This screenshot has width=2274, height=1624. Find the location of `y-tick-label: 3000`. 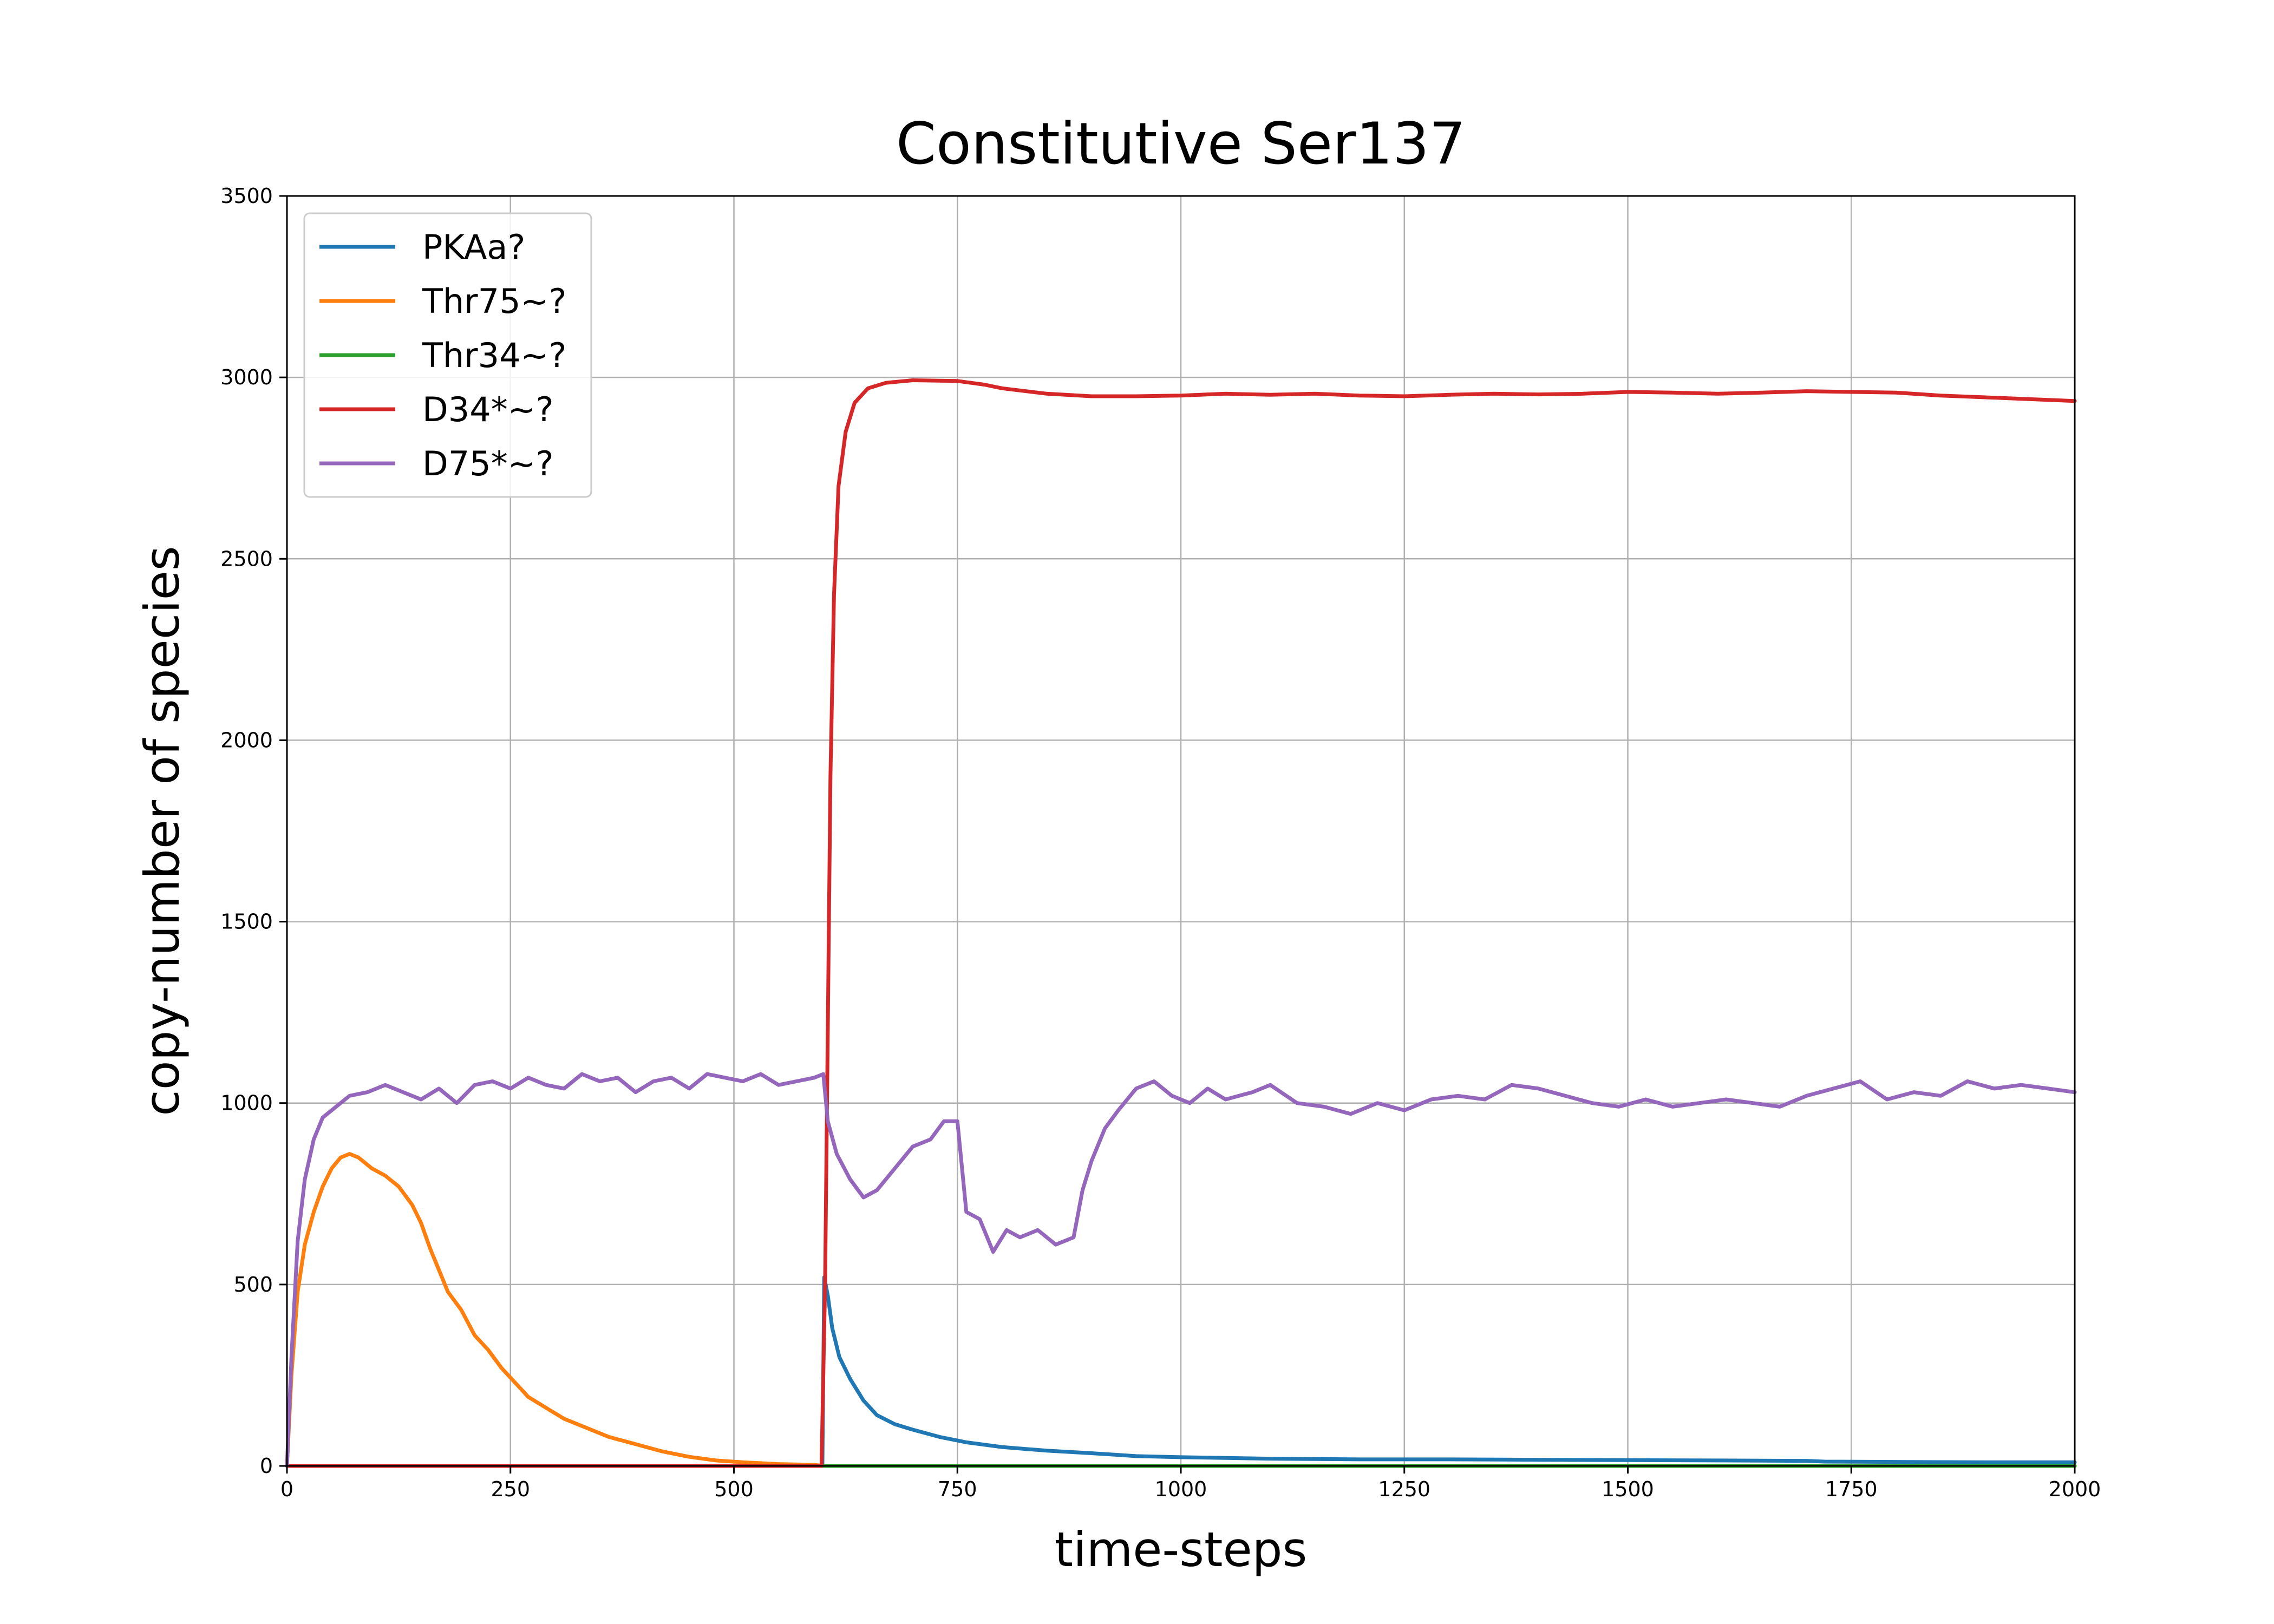

y-tick-label: 3000 is located at coordinates (247, 377).